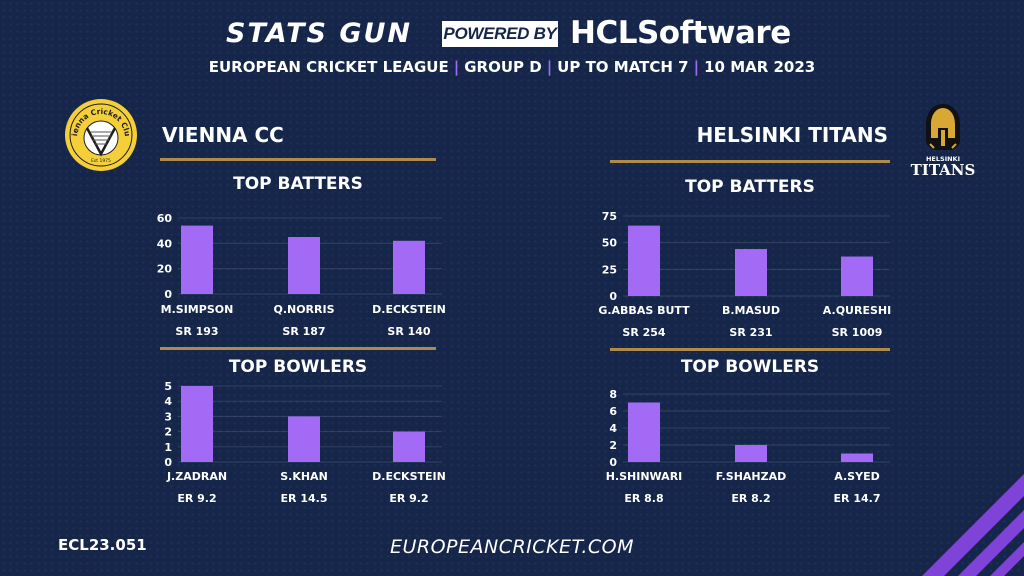  Describe the element at coordinates (943, 140) in the screenshot. I see `helsinki-titans-logo: HELSINKI TITANS` at that location.